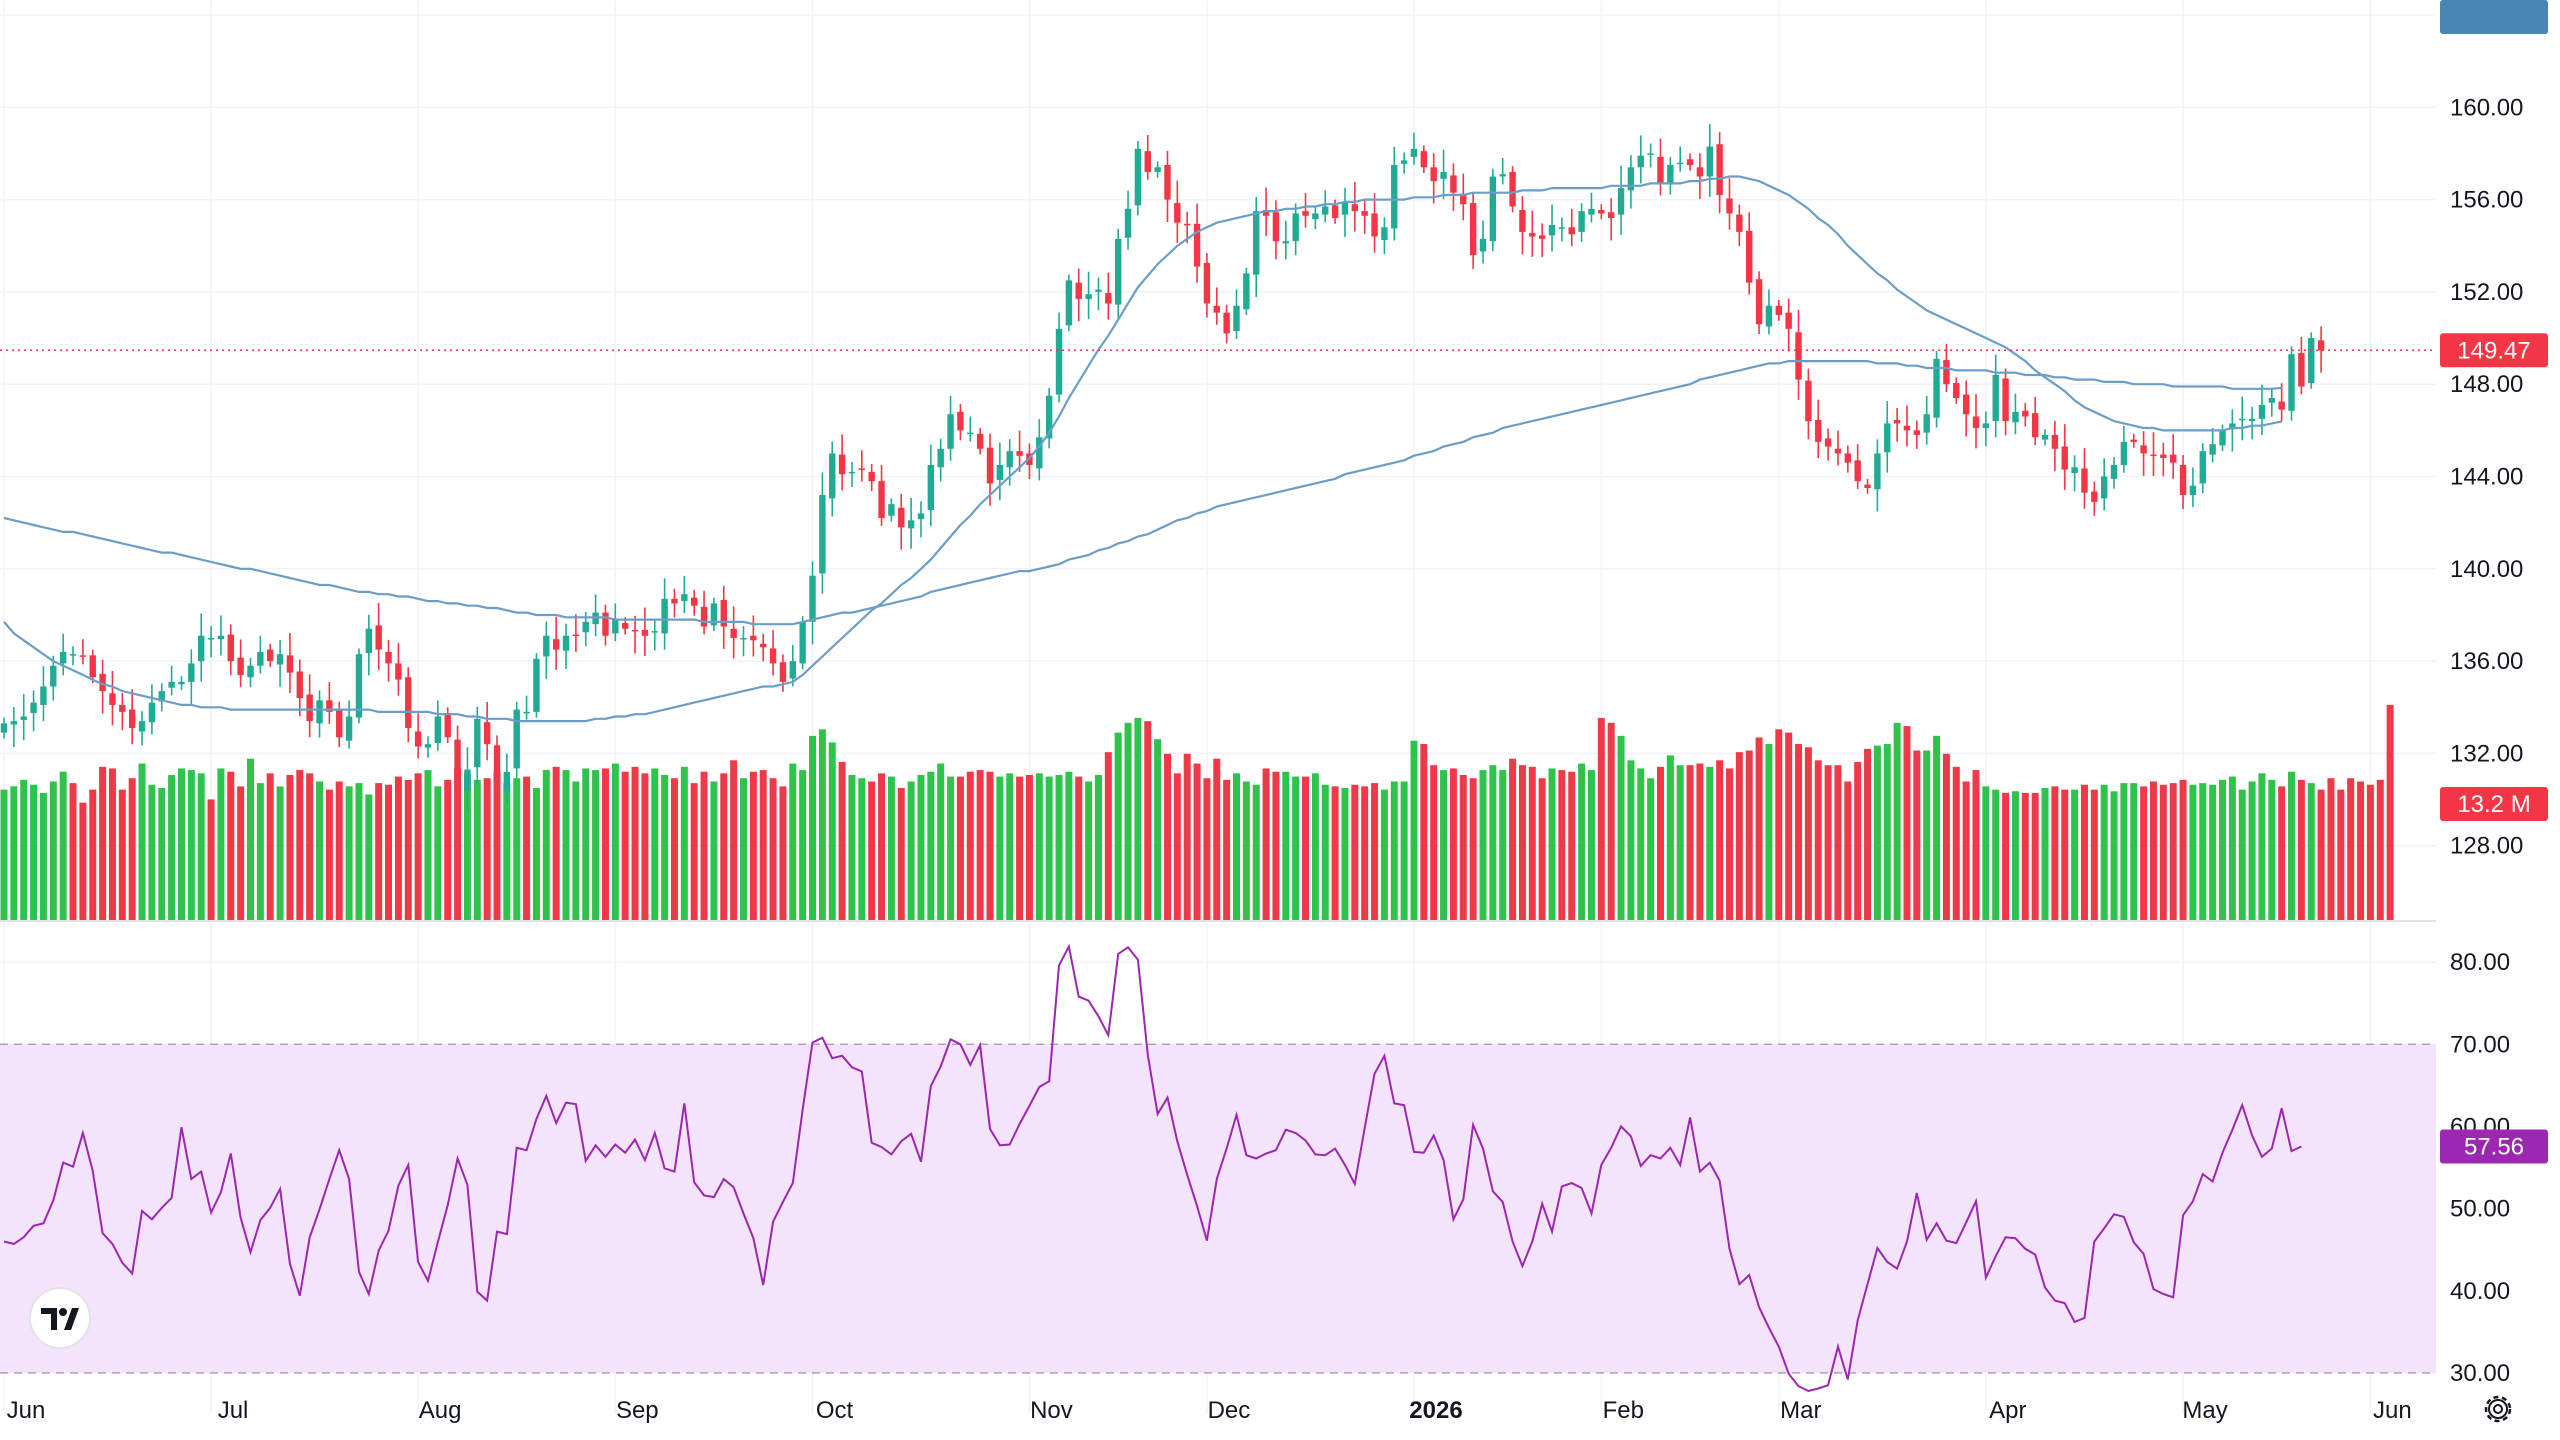  Describe the element at coordinates (60, 1318) in the screenshot. I see `tradingview-logo-icon` at that location.